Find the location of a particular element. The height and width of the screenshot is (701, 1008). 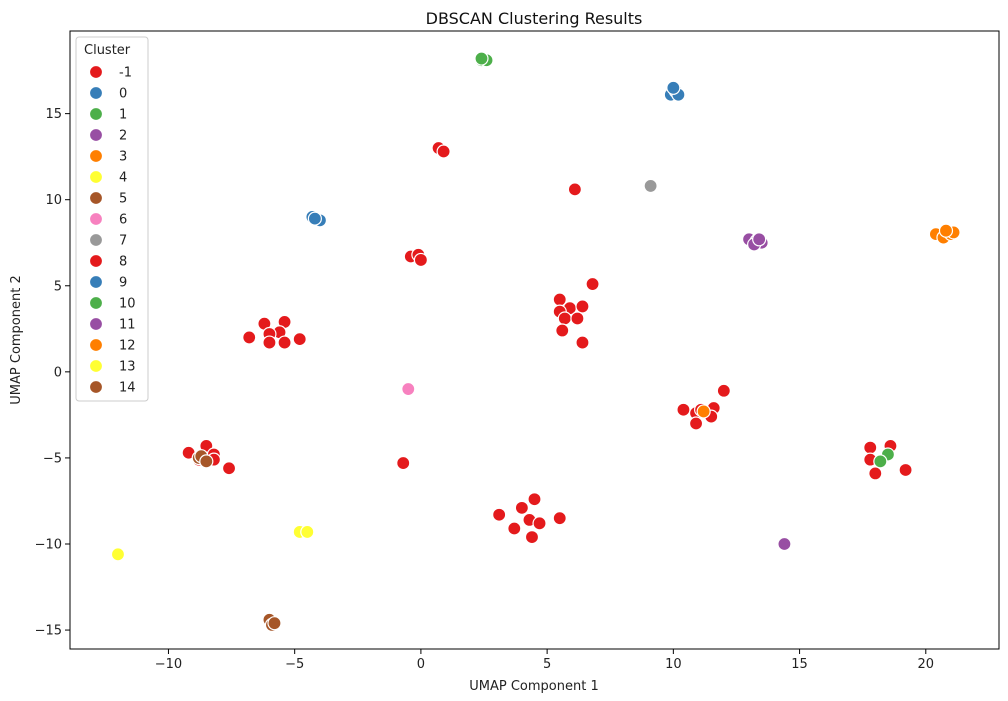

x-tick-label: 0 is located at coordinates (421, 664).